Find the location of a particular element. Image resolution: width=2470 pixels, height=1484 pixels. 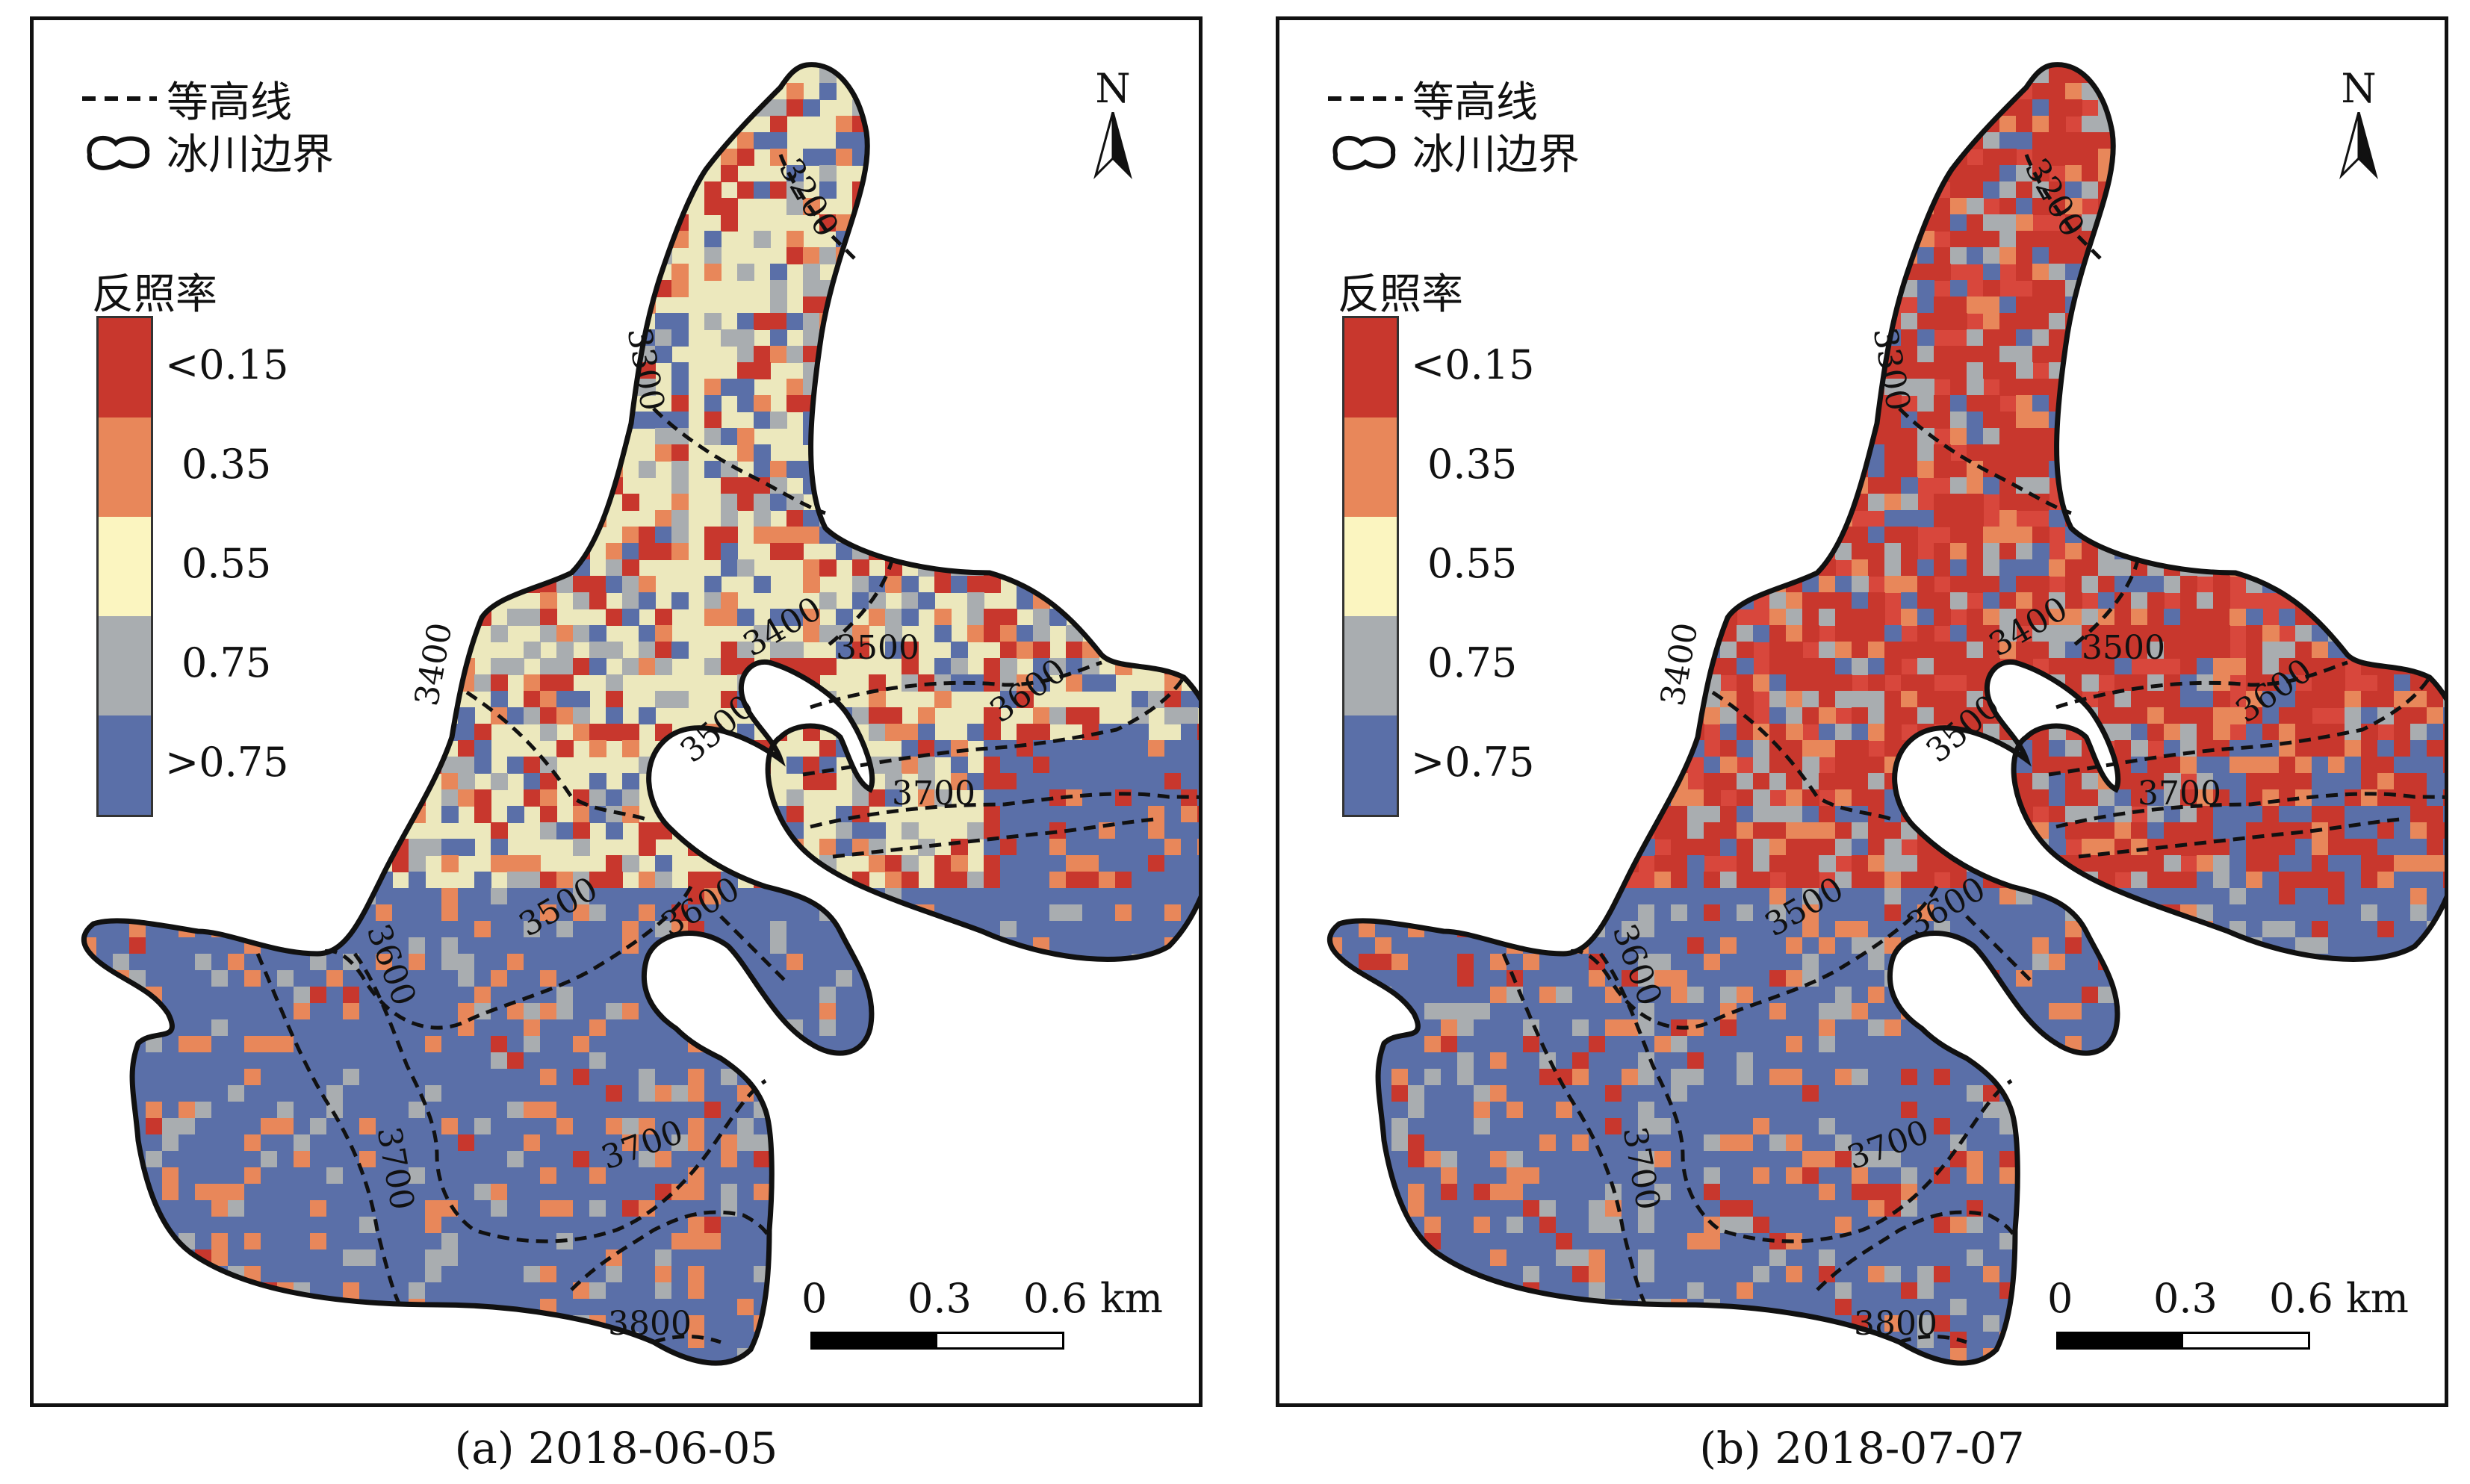

legend-boundary-label: 冰川边界 is located at coordinates (251, 155).